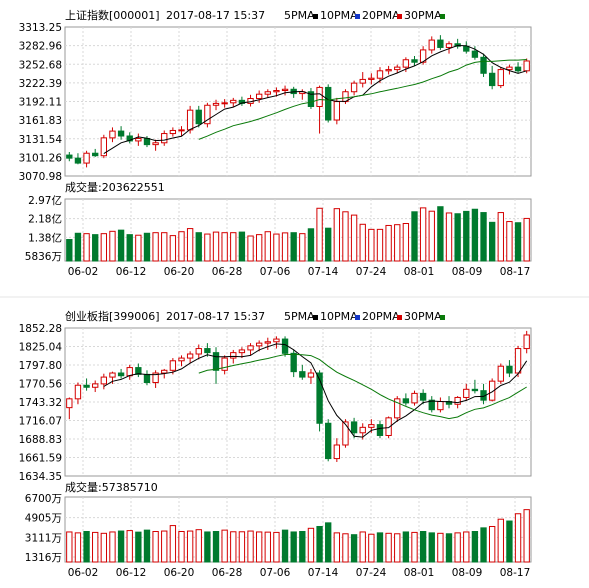  What do you see at coordinates (111, 487) in the screenshot?
I see `cyb-volume-label: 成交量:57385710` at bounding box center [111, 487].